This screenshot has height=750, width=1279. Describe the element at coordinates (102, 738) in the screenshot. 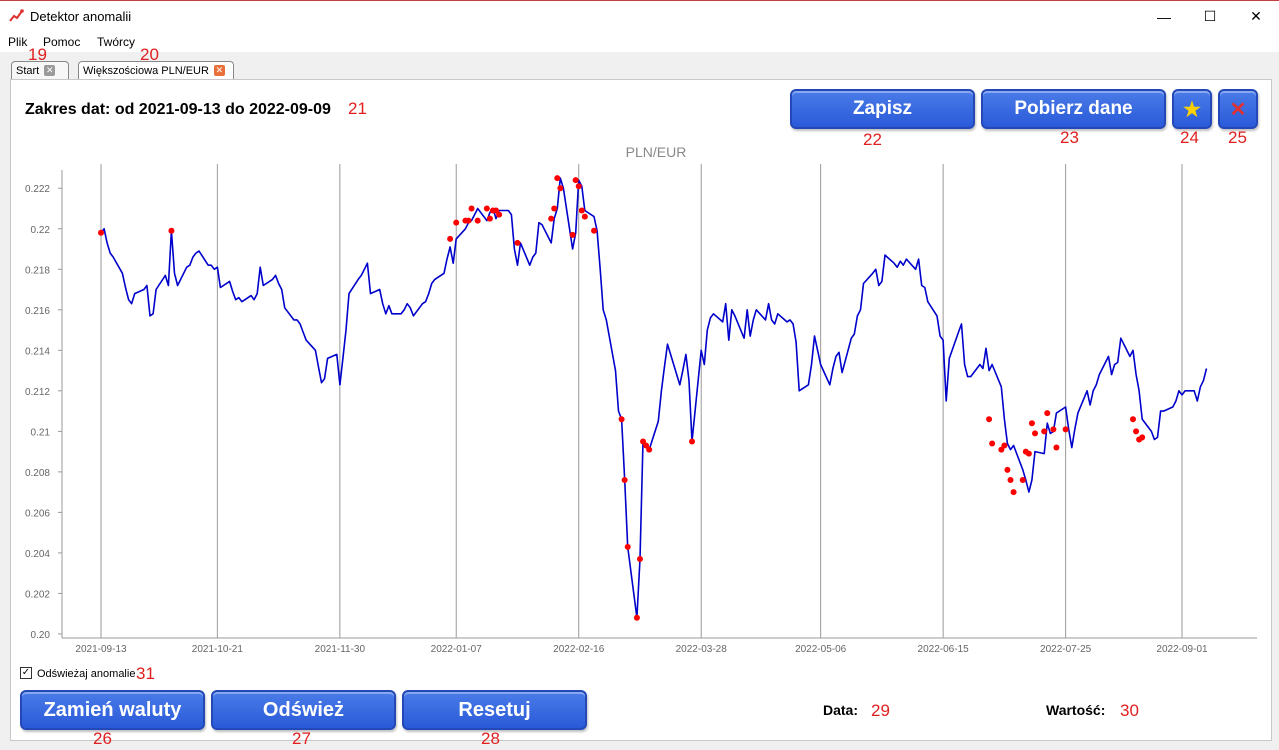

I see `annotation-26: 26` at that location.